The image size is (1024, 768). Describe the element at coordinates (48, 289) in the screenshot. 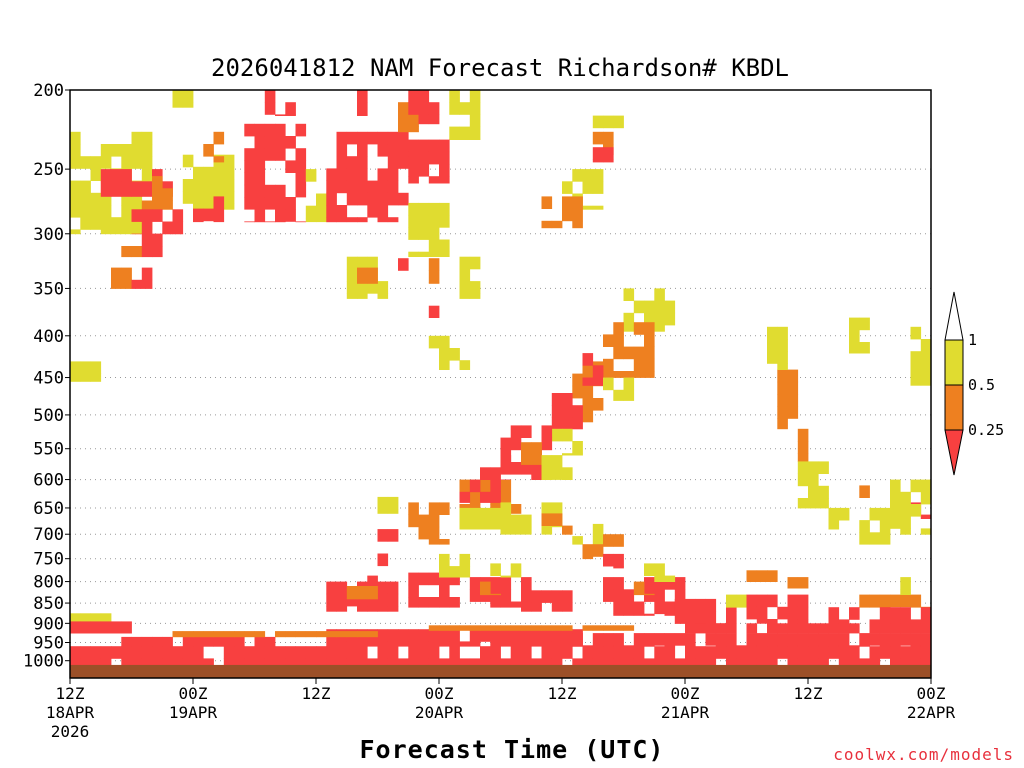

I see `y-tick-label: 350` at that location.